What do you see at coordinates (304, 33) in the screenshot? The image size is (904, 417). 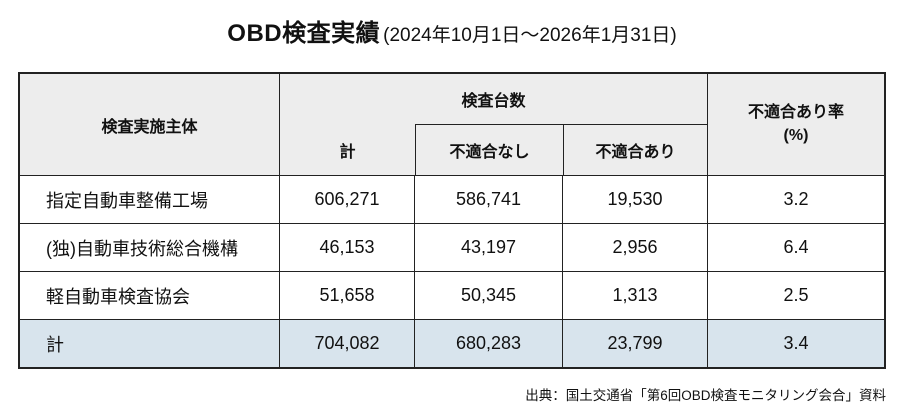 I see `title-main: OBD検査実績` at bounding box center [304, 33].